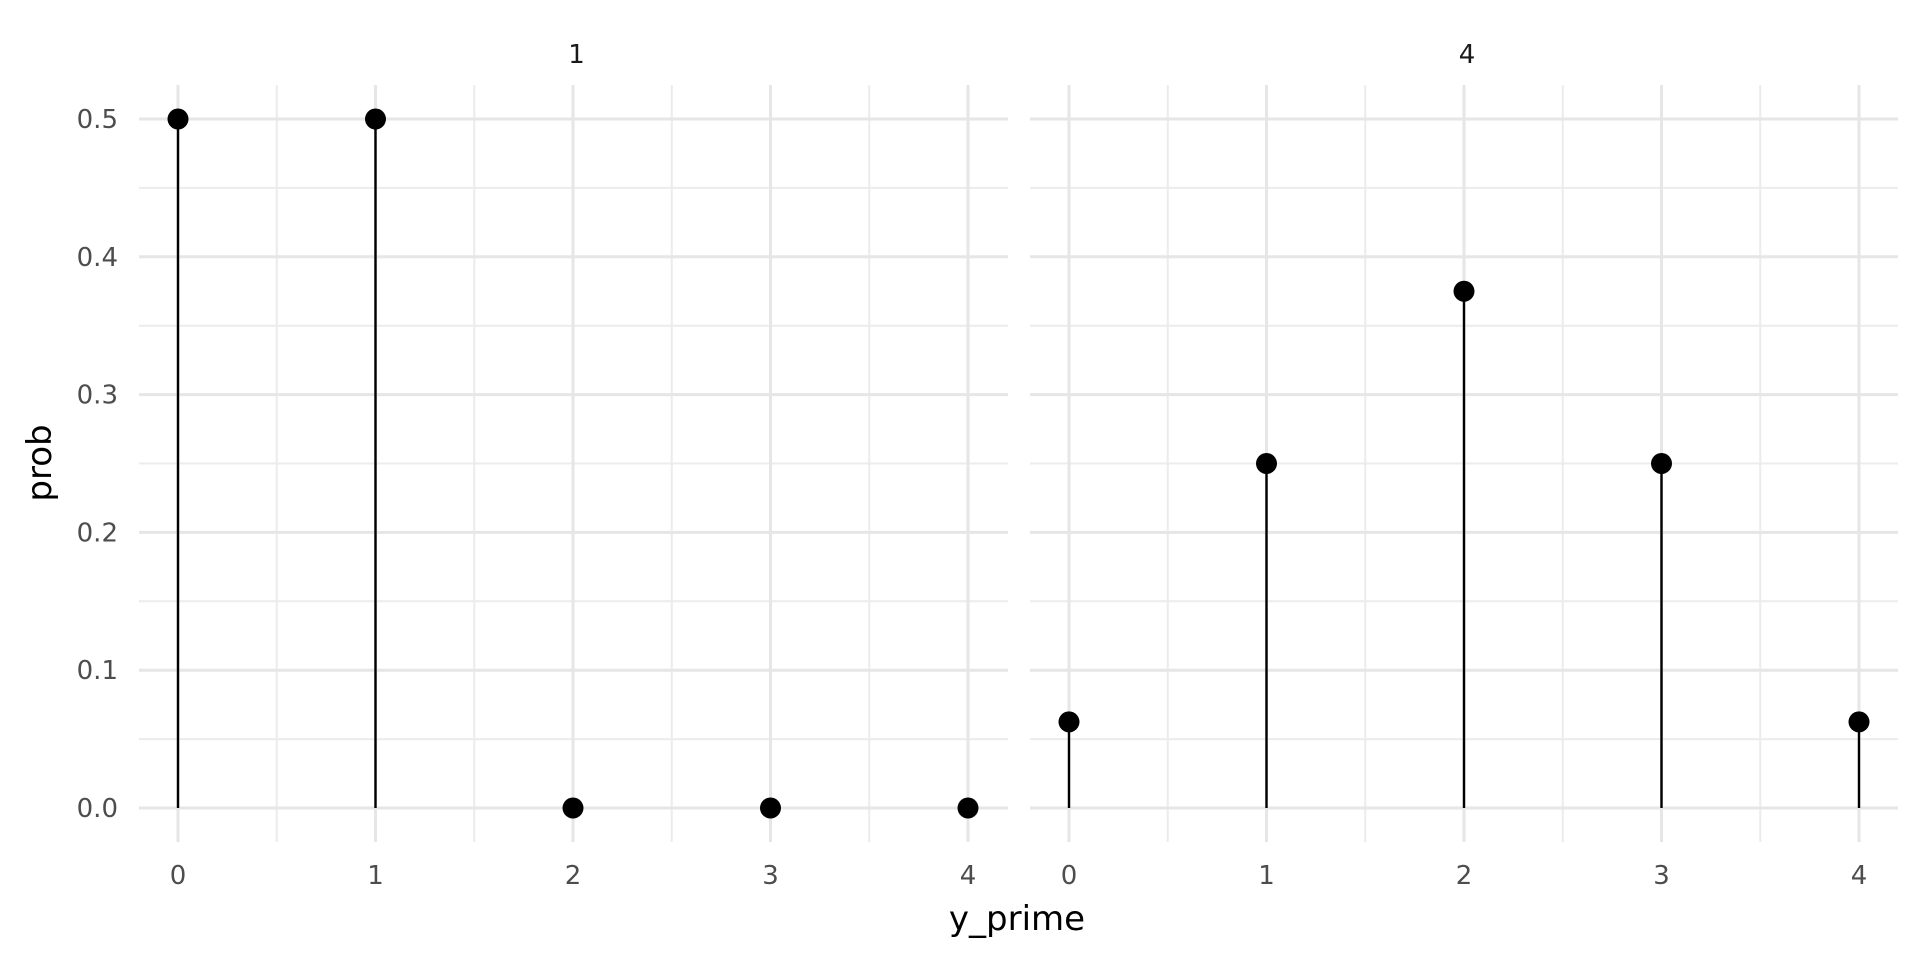  Describe the element at coordinates (1467, 55) in the screenshot. I see `facet-strip-label: 4` at that location.